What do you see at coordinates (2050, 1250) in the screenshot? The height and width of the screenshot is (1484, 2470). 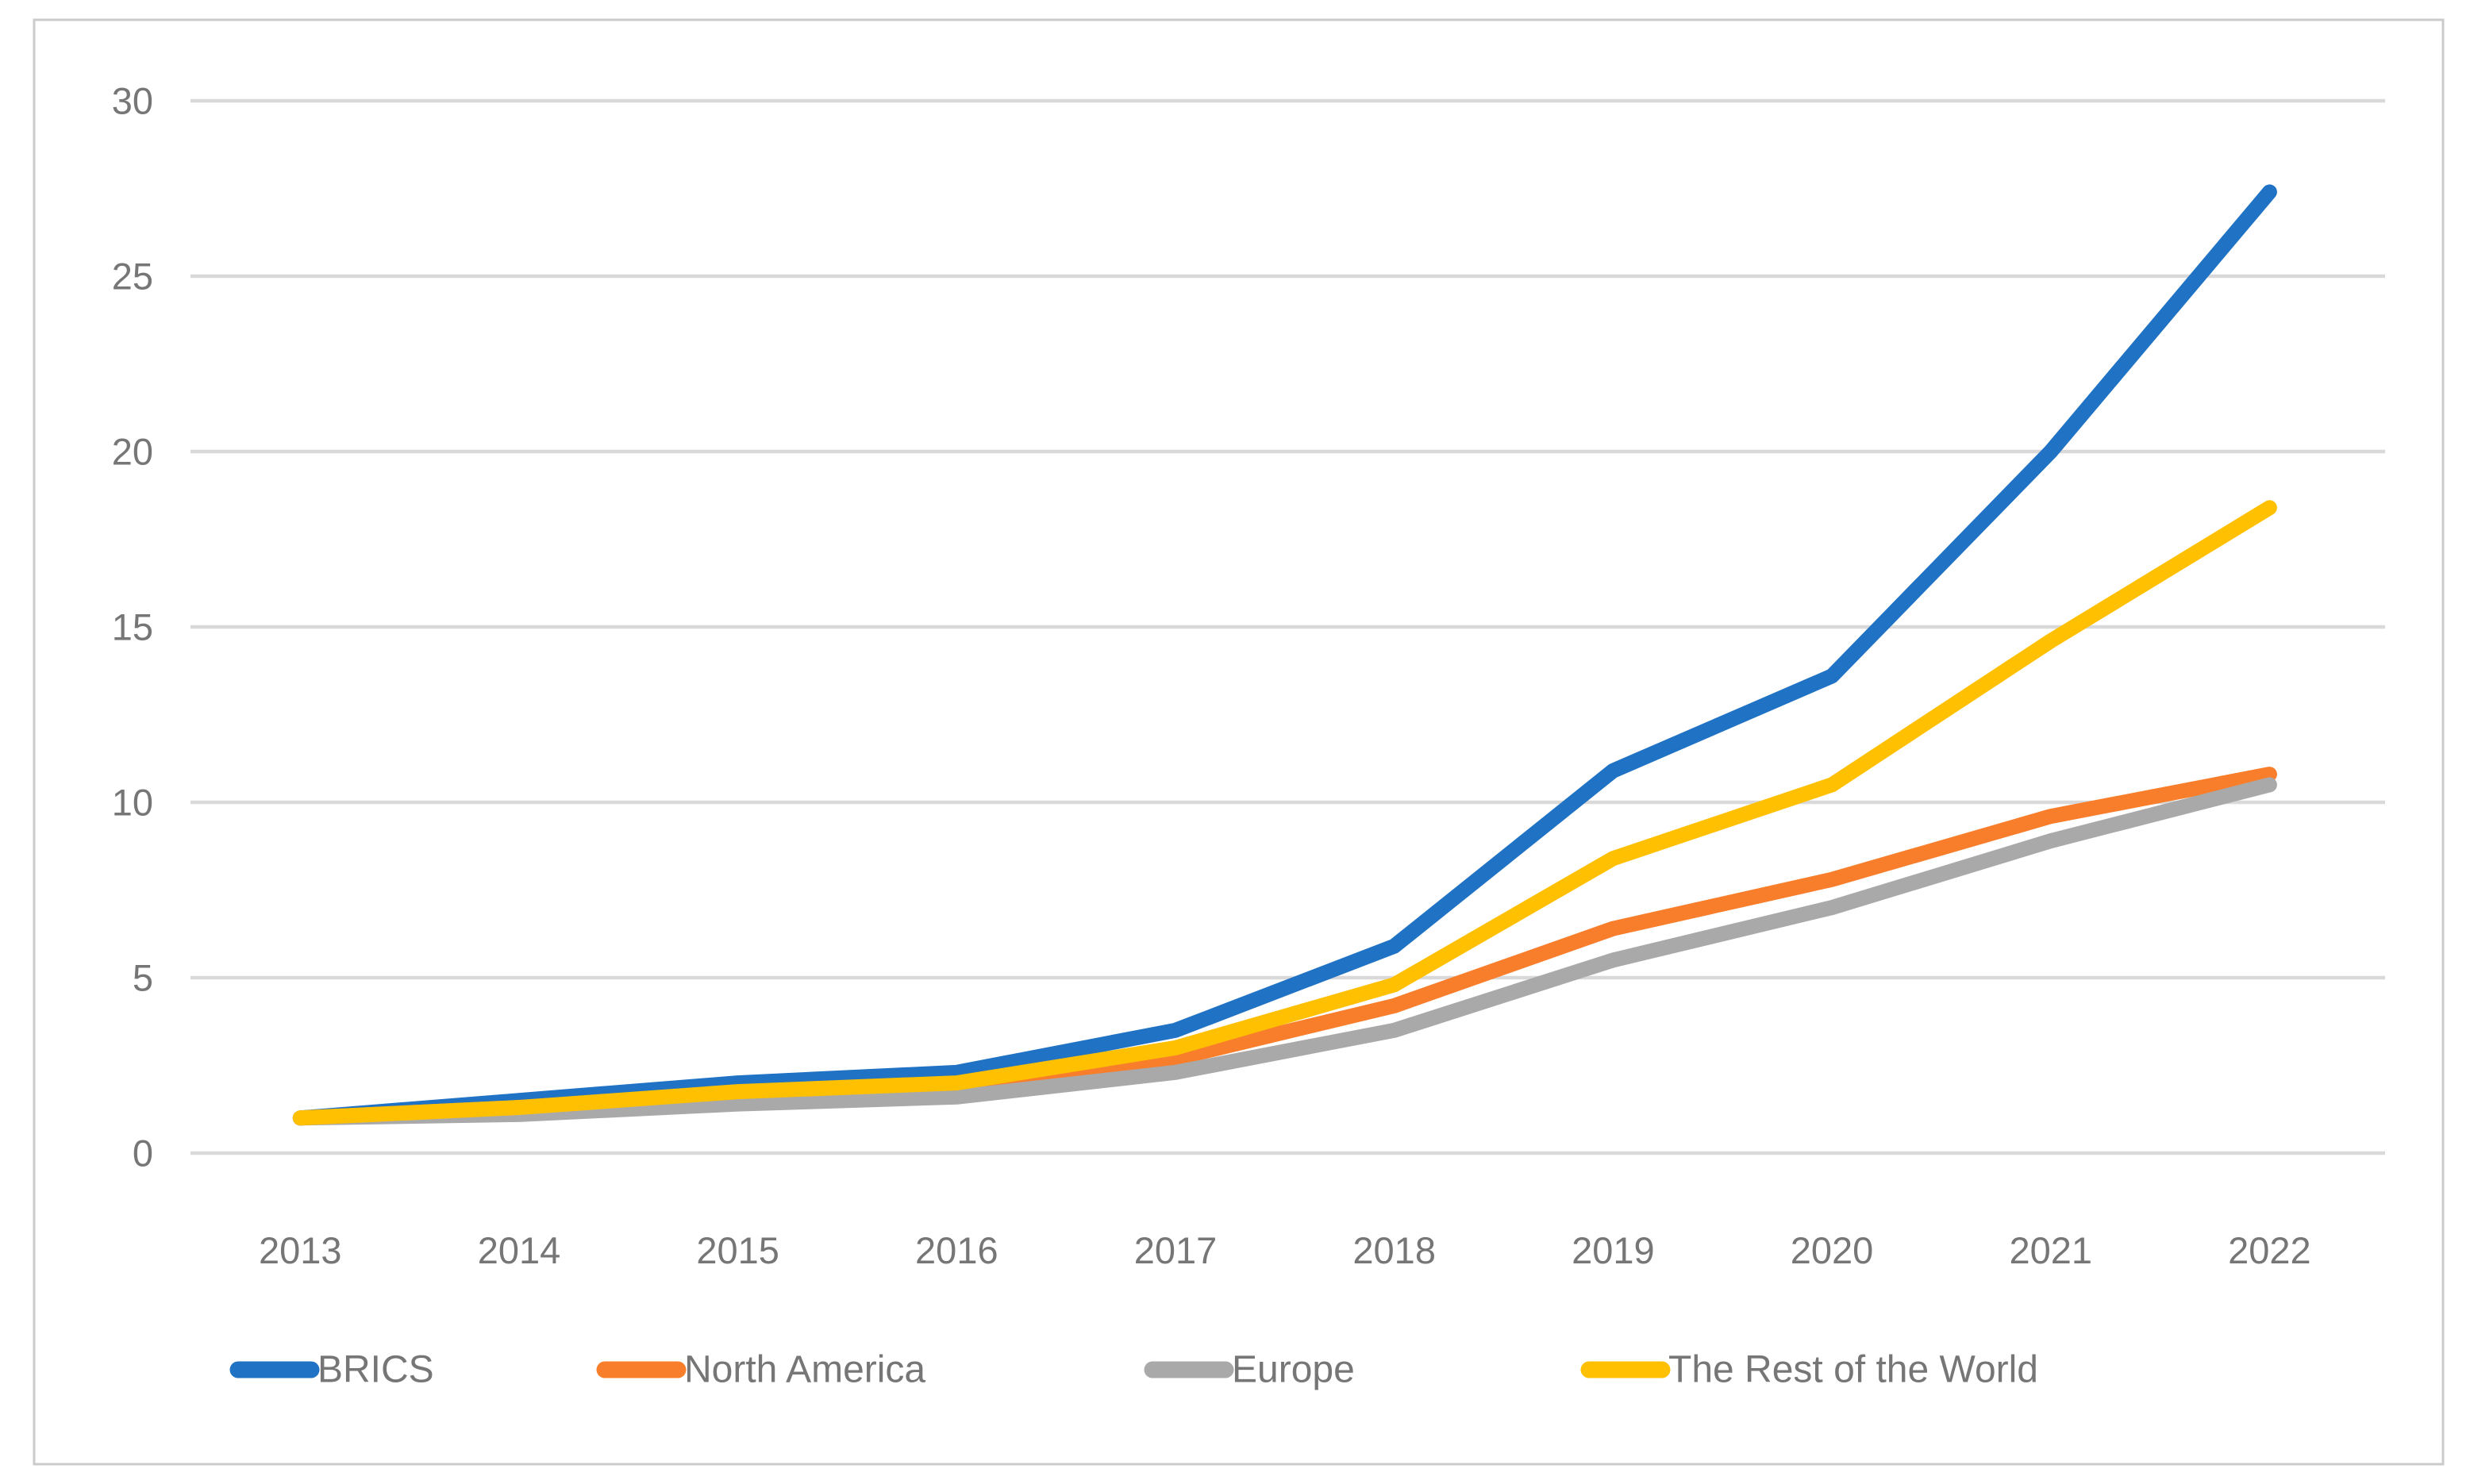 I see `x-tick-label-2021: 2021` at bounding box center [2050, 1250].